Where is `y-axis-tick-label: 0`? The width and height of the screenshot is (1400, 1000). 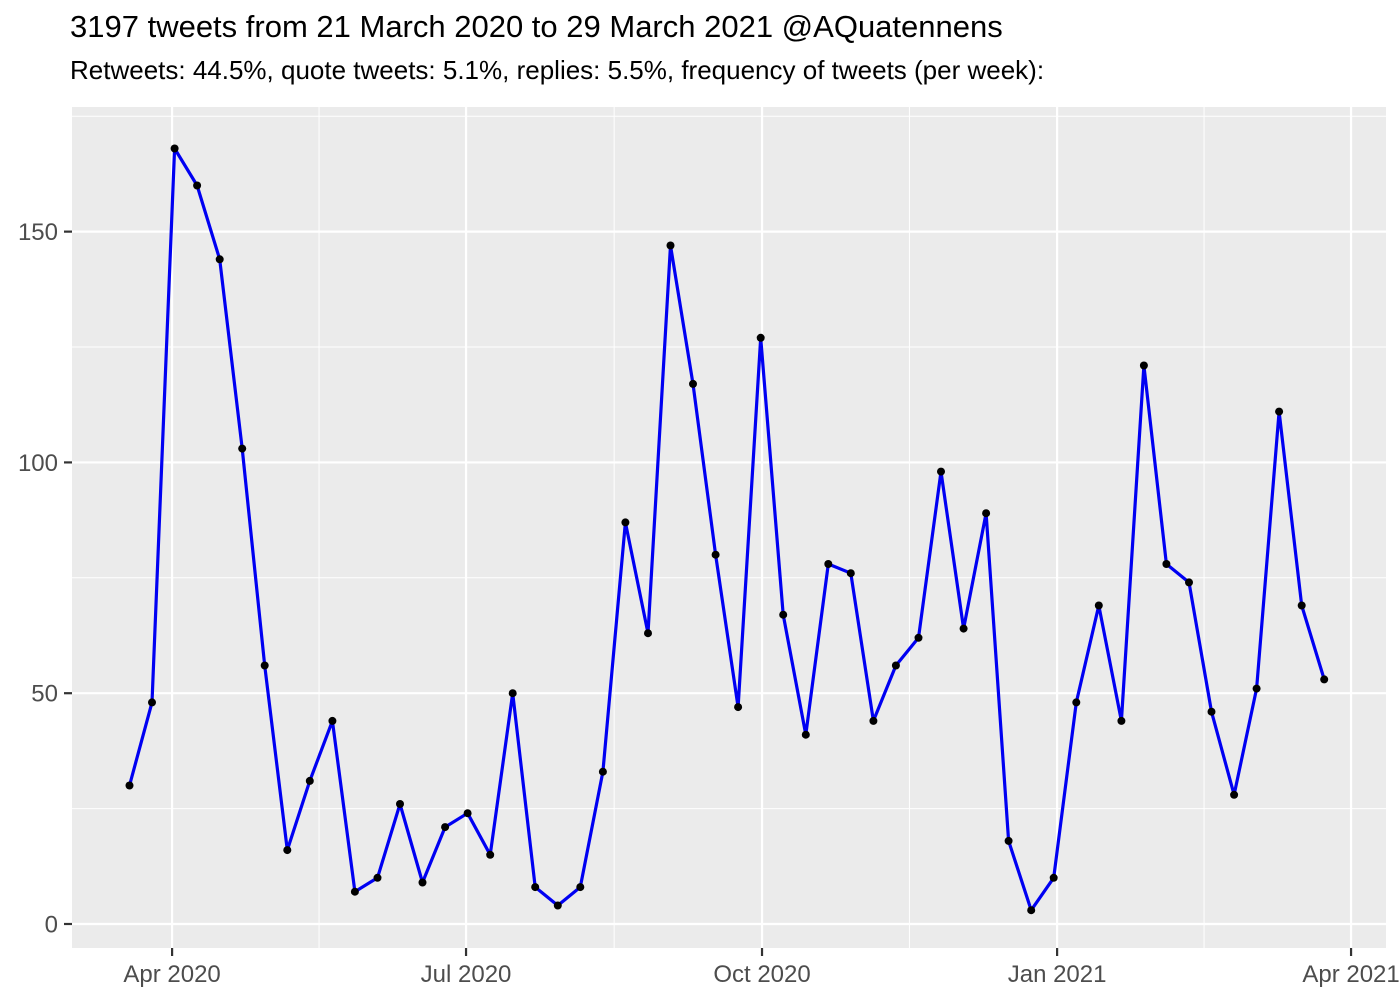
y-axis-tick-label: 0 is located at coordinates (51, 924).